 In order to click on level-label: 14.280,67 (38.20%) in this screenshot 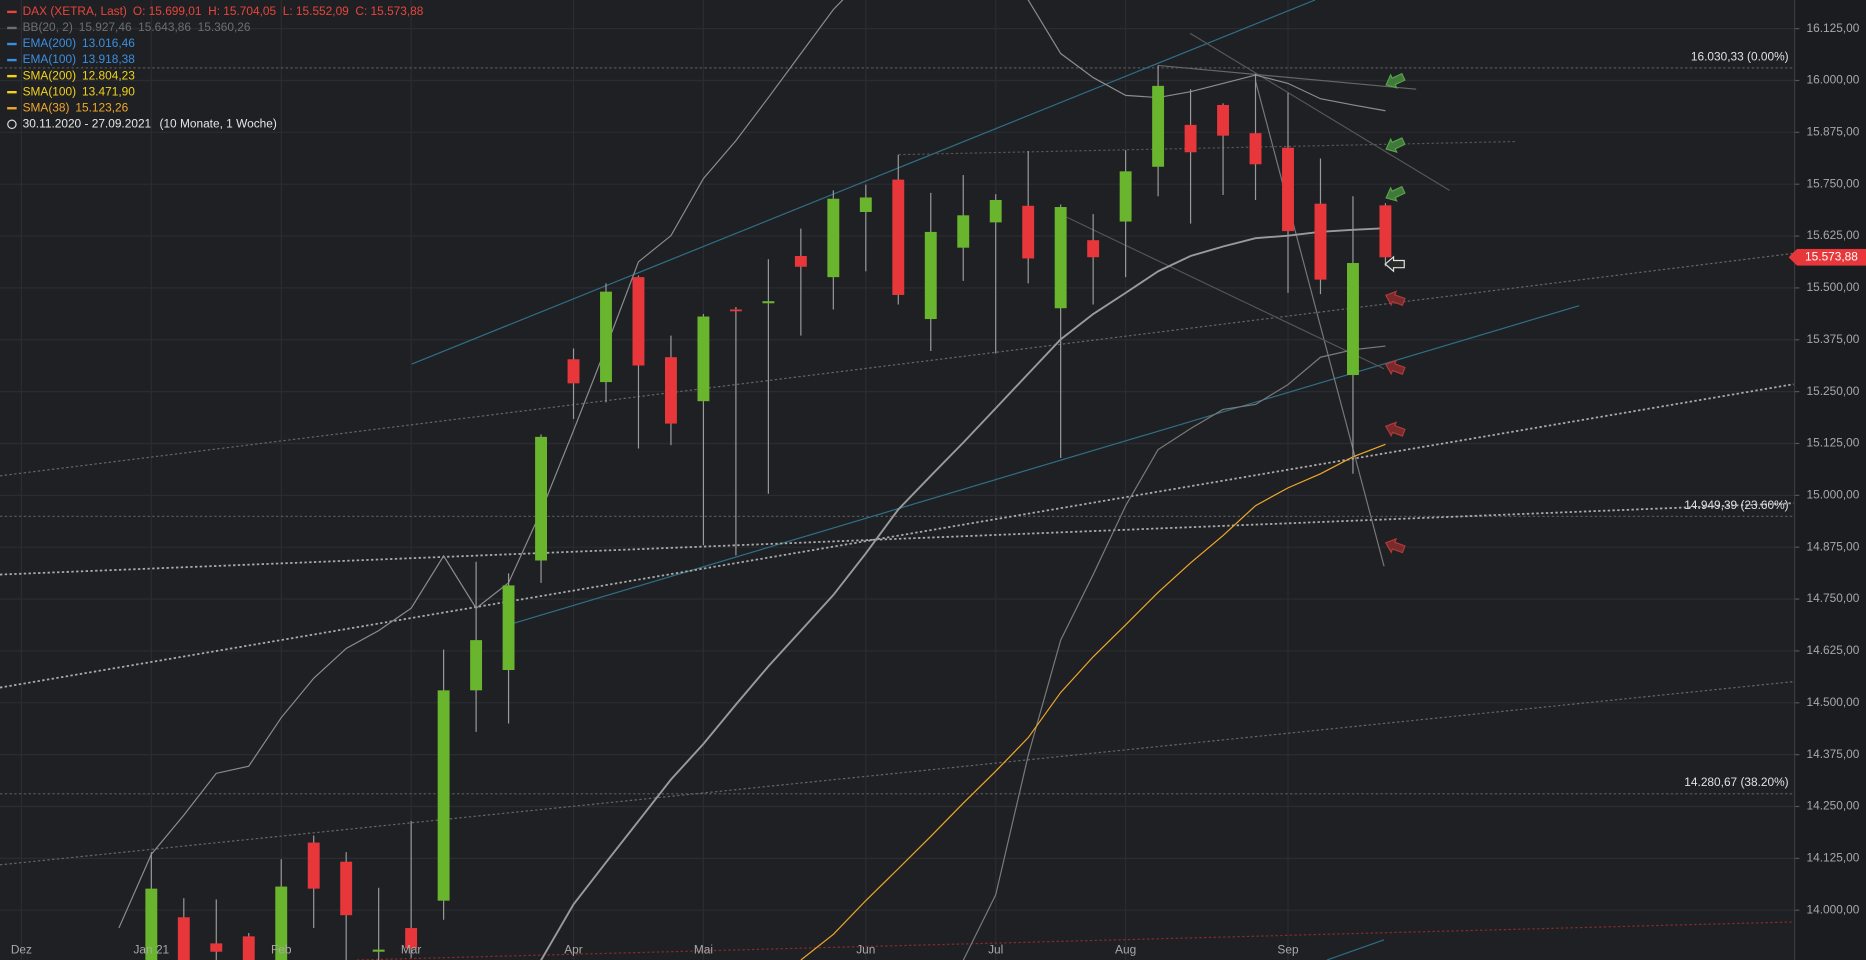, I will do `click(1736, 782)`.